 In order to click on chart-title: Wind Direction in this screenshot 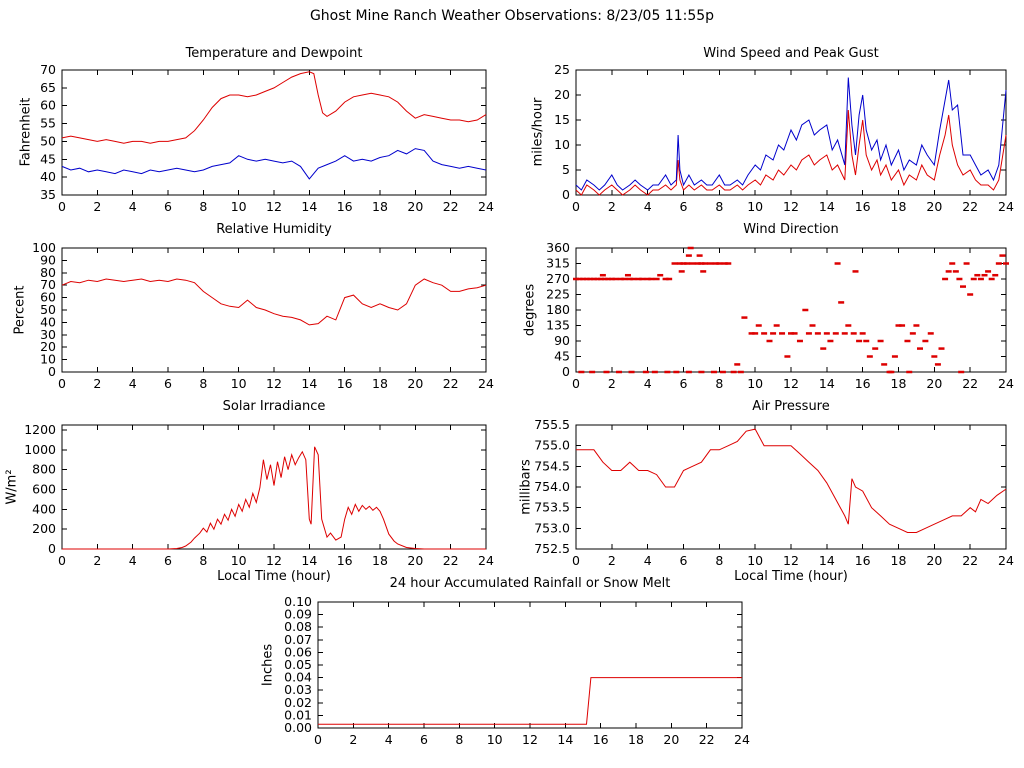, I will do `click(791, 229)`.